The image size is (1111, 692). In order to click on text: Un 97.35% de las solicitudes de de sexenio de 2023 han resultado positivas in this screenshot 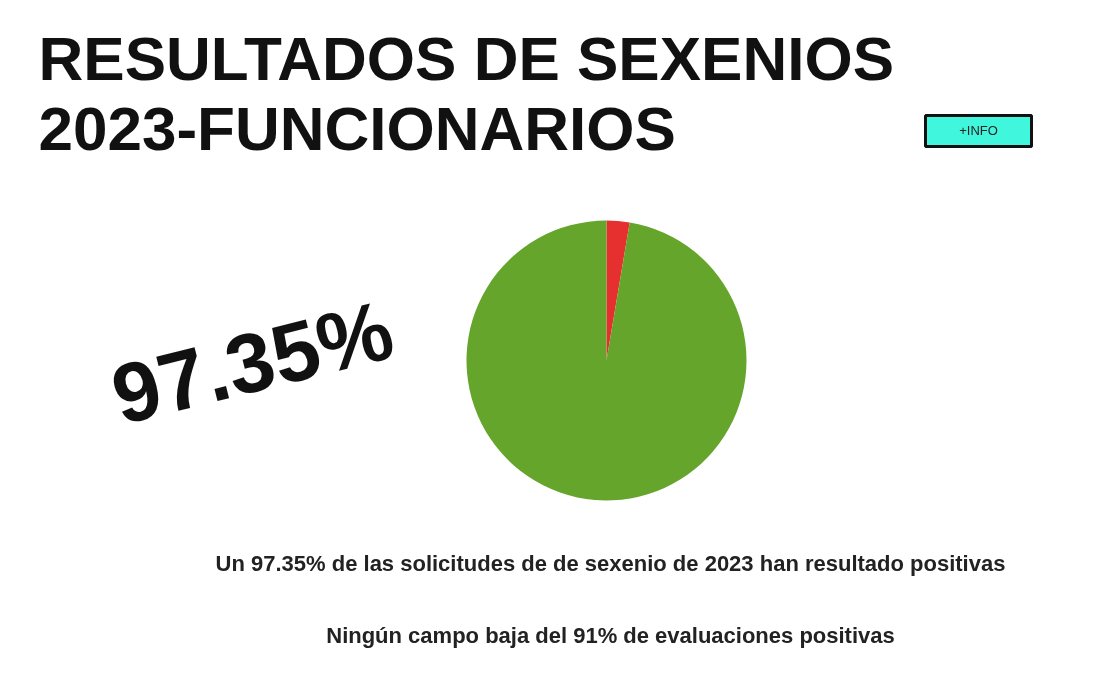, I will do `click(610, 563)`.